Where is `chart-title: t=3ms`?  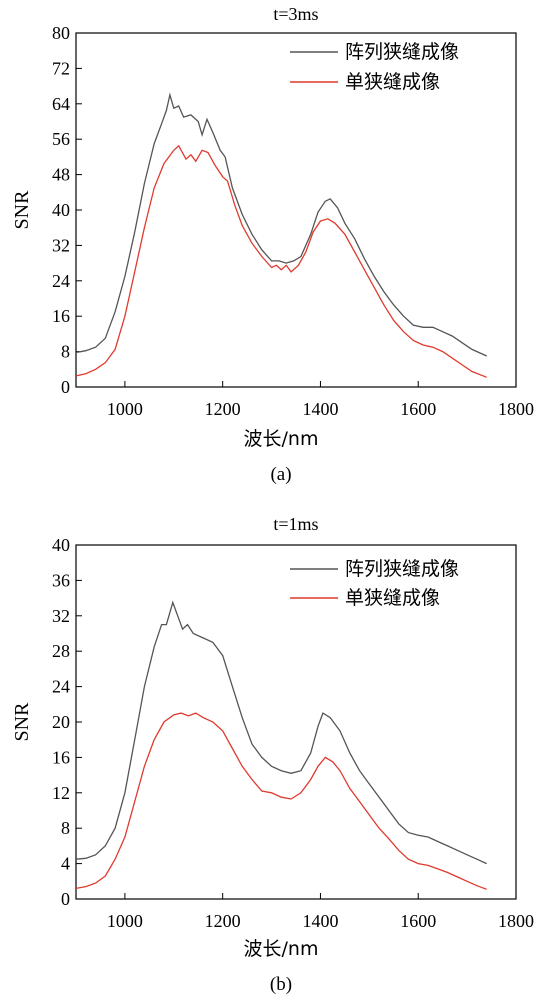 chart-title: t=3ms is located at coordinates (295, 14).